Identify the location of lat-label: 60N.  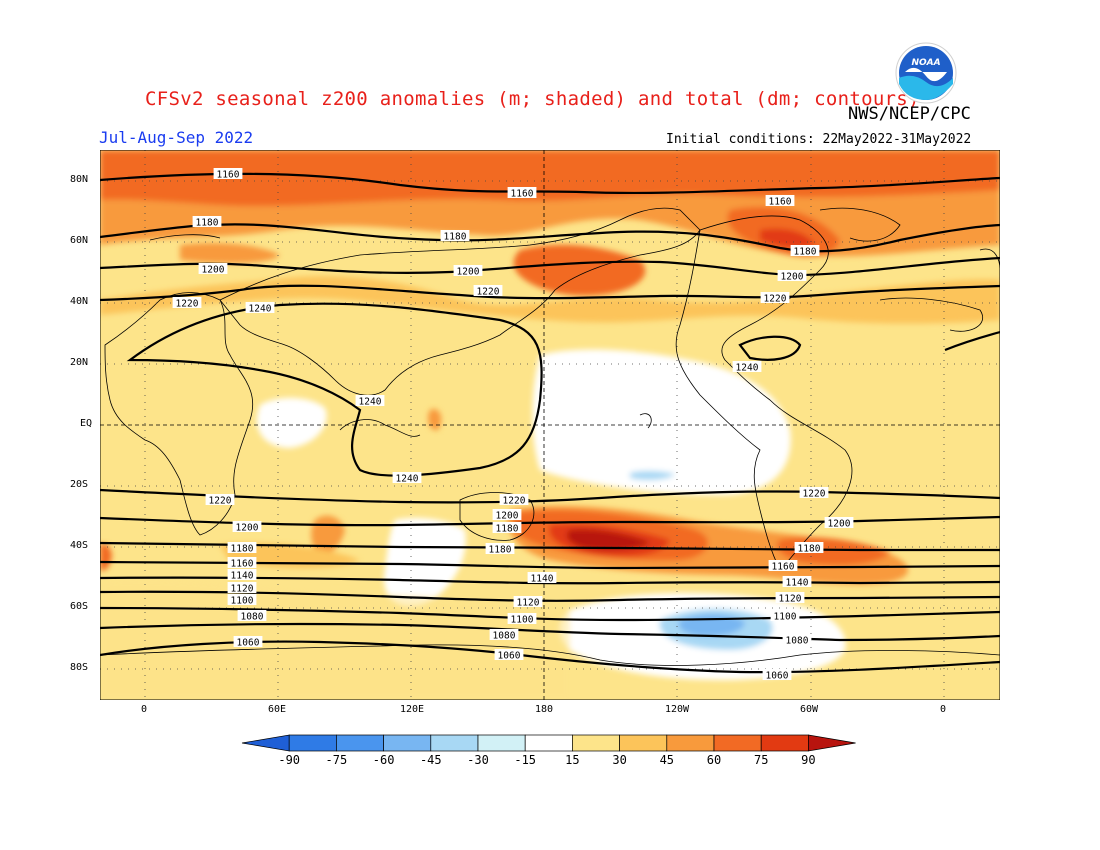
(79, 240).